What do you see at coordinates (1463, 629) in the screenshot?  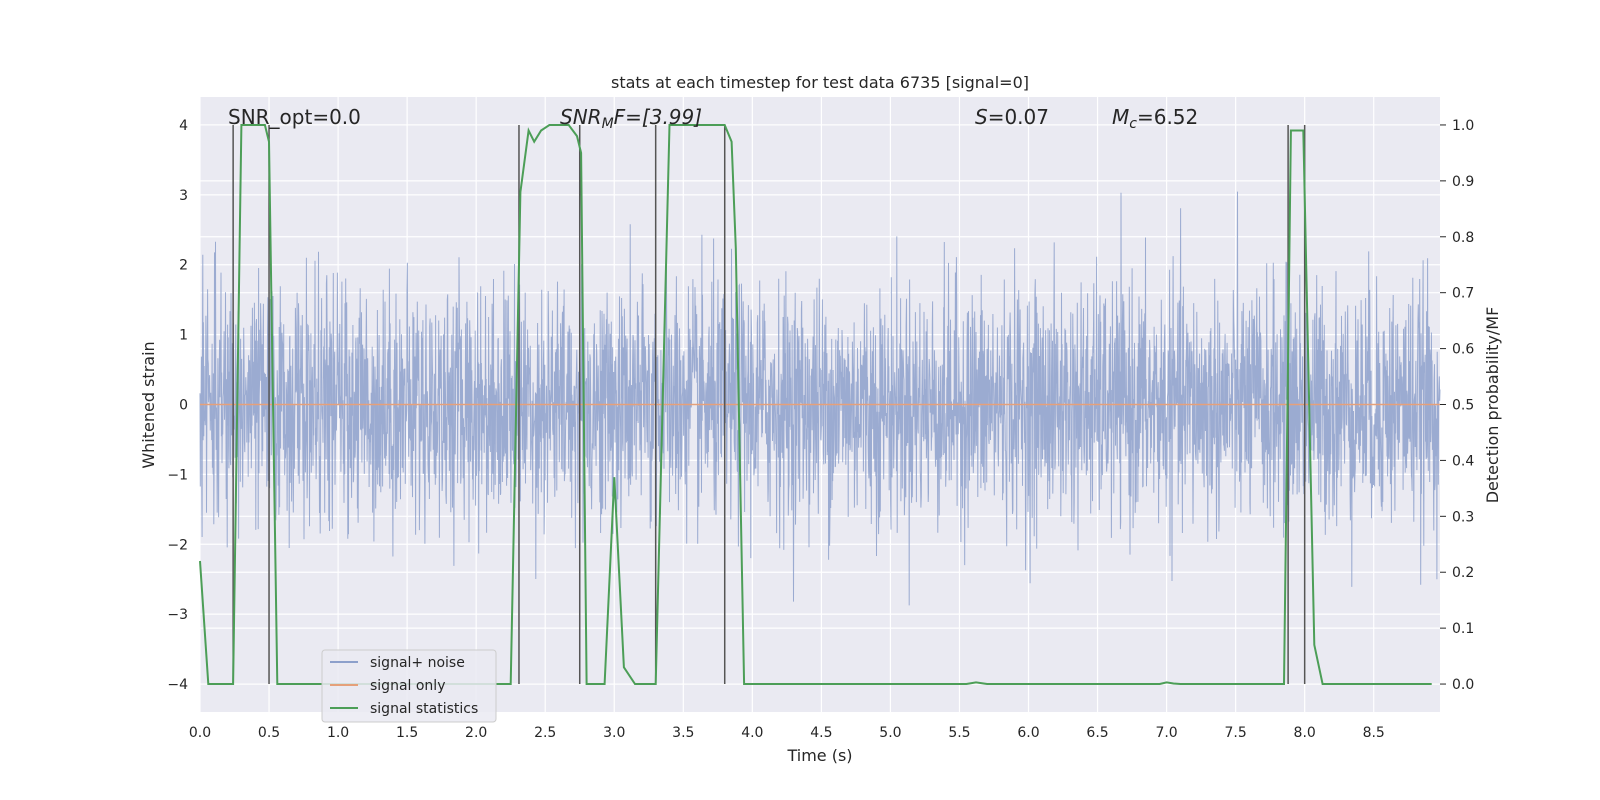 I see `y-right-tick-label-1: 0.1` at bounding box center [1463, 629].